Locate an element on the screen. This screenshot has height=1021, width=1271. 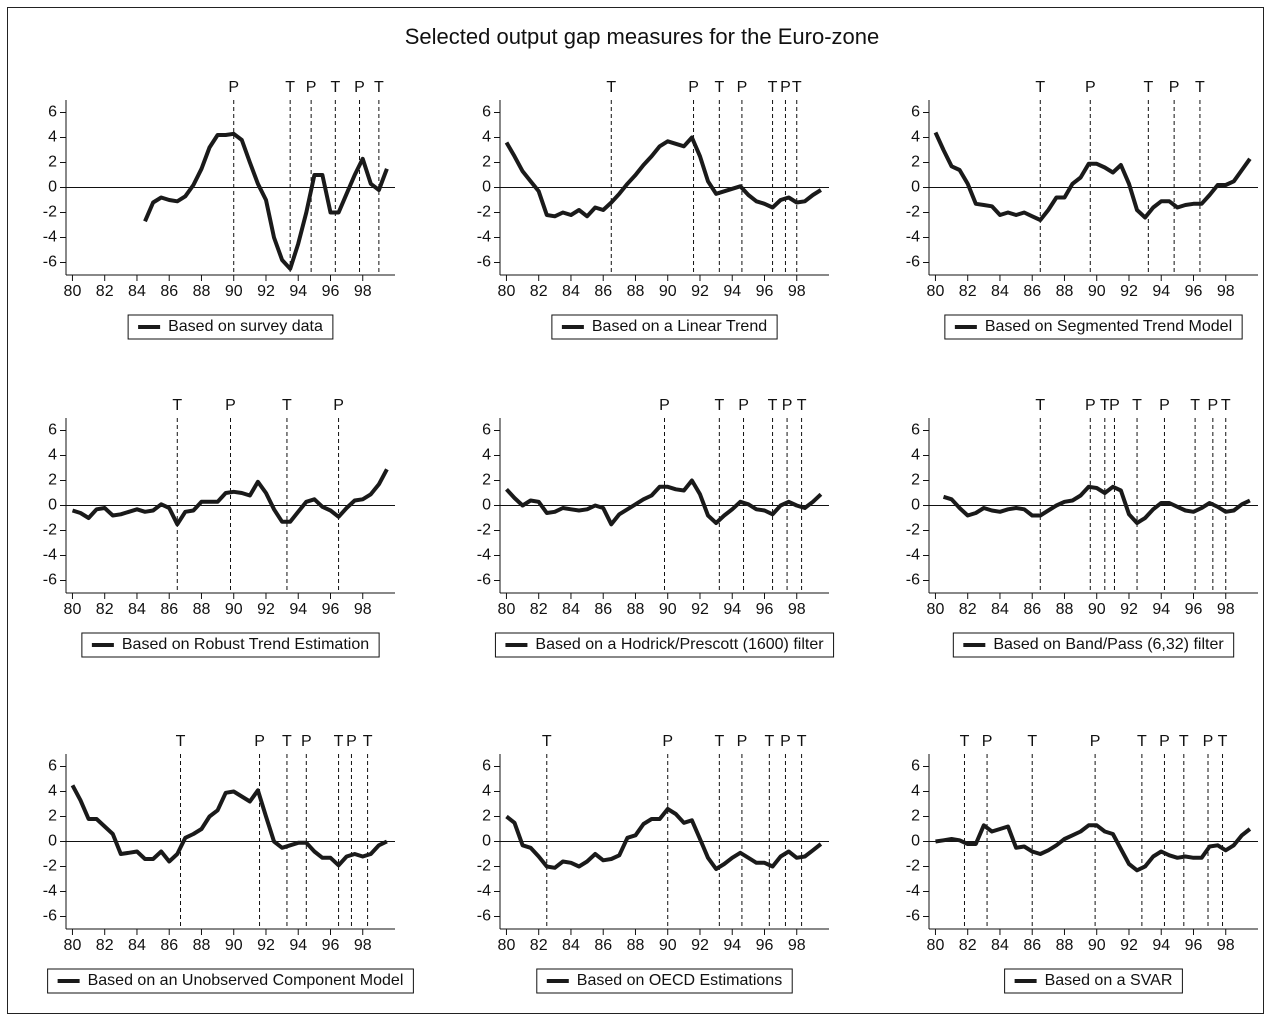
legend: Based on survey data is located at coordinates (230, 327).